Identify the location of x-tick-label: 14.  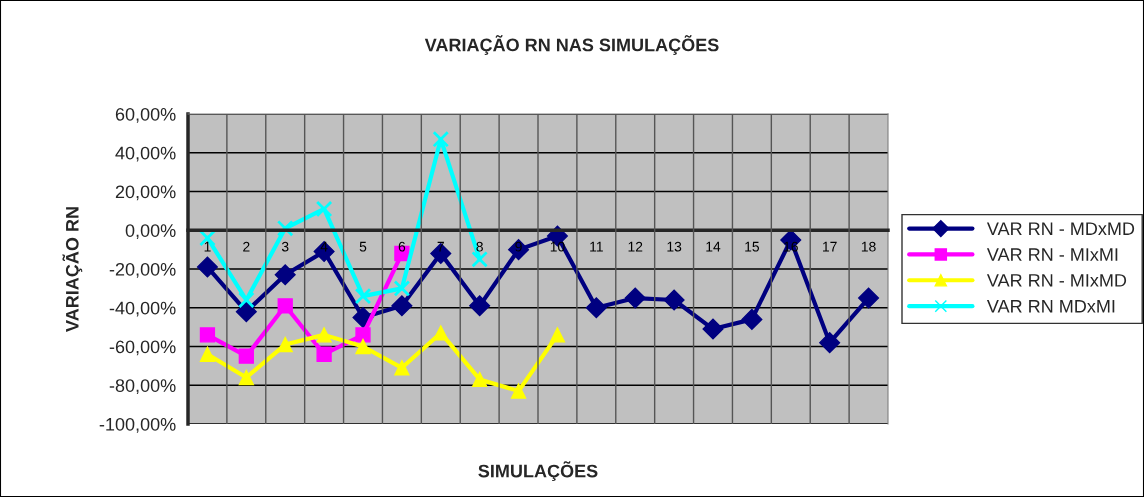
(713, 246).